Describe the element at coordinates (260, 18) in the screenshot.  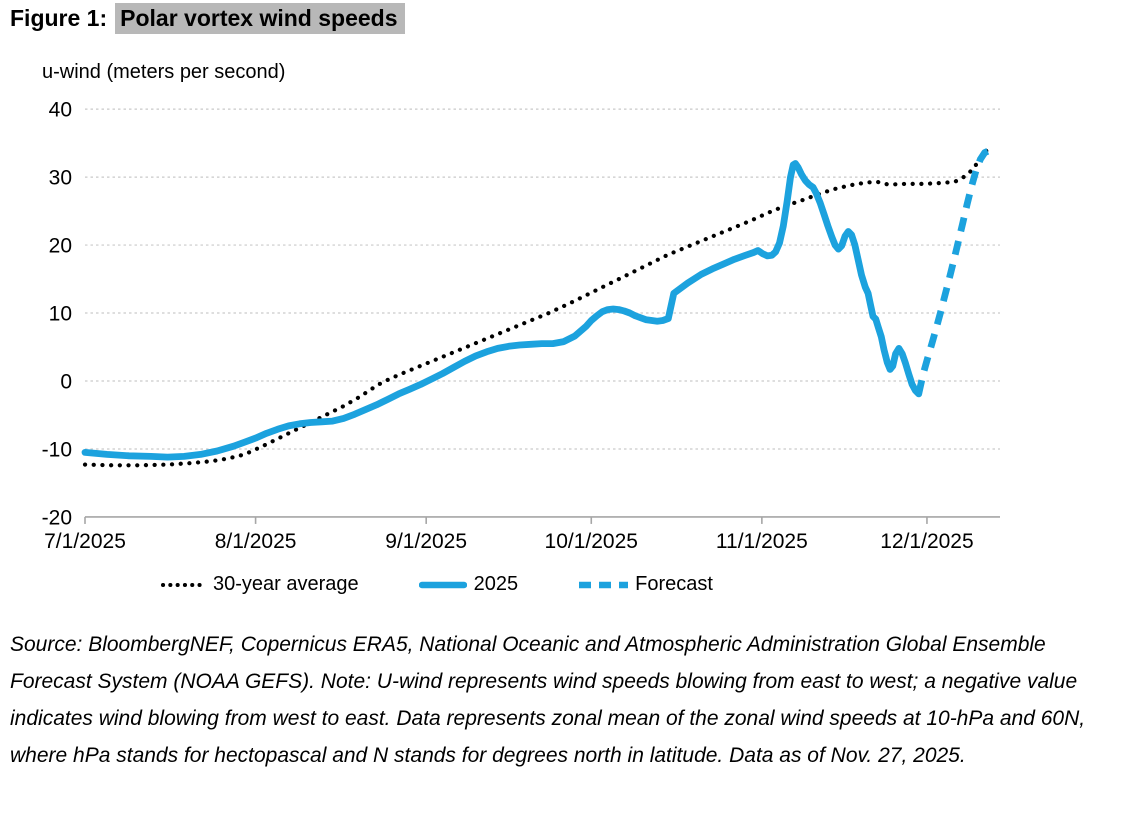
I see `figure-title-highlight: Polar vortex wind speeds` at that location.